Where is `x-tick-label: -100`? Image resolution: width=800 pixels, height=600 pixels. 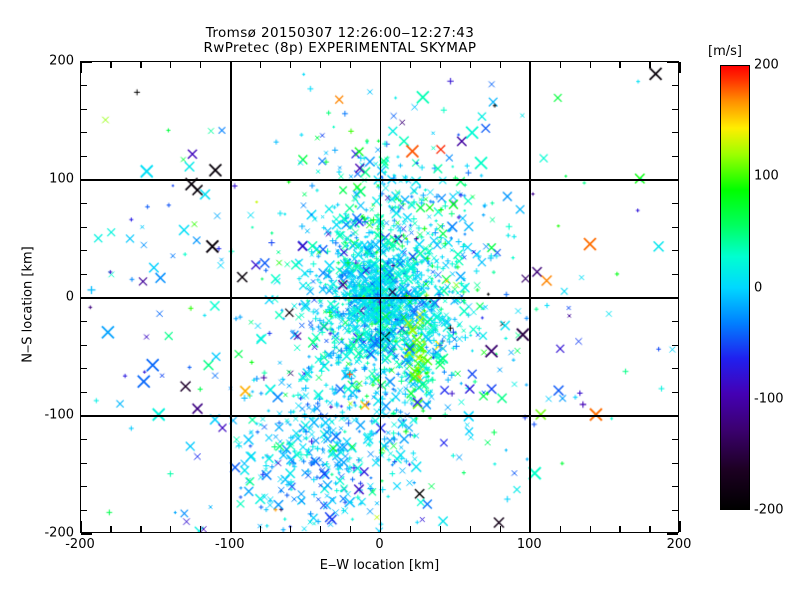 x-tick-label: -100 is located at coordinates (229, 544).